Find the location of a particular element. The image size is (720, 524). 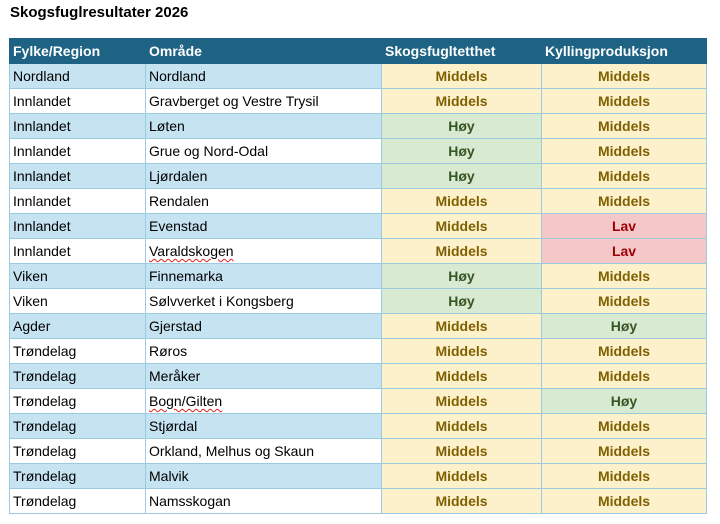

cell-area-text: Evenstad is located at coordinates (178, 226).